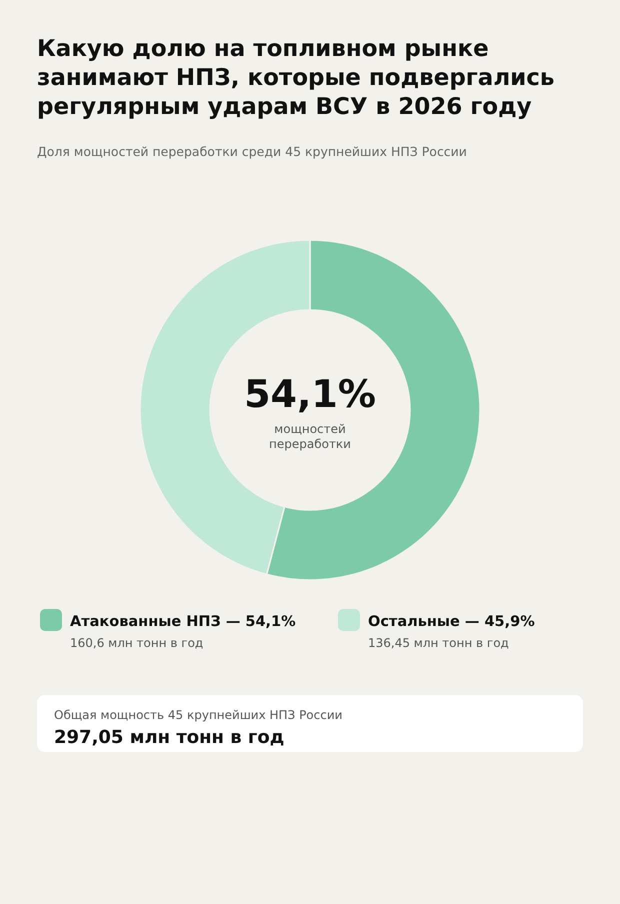  I want to click on text: 160,6 млн тонн в год, so click(137, 643).